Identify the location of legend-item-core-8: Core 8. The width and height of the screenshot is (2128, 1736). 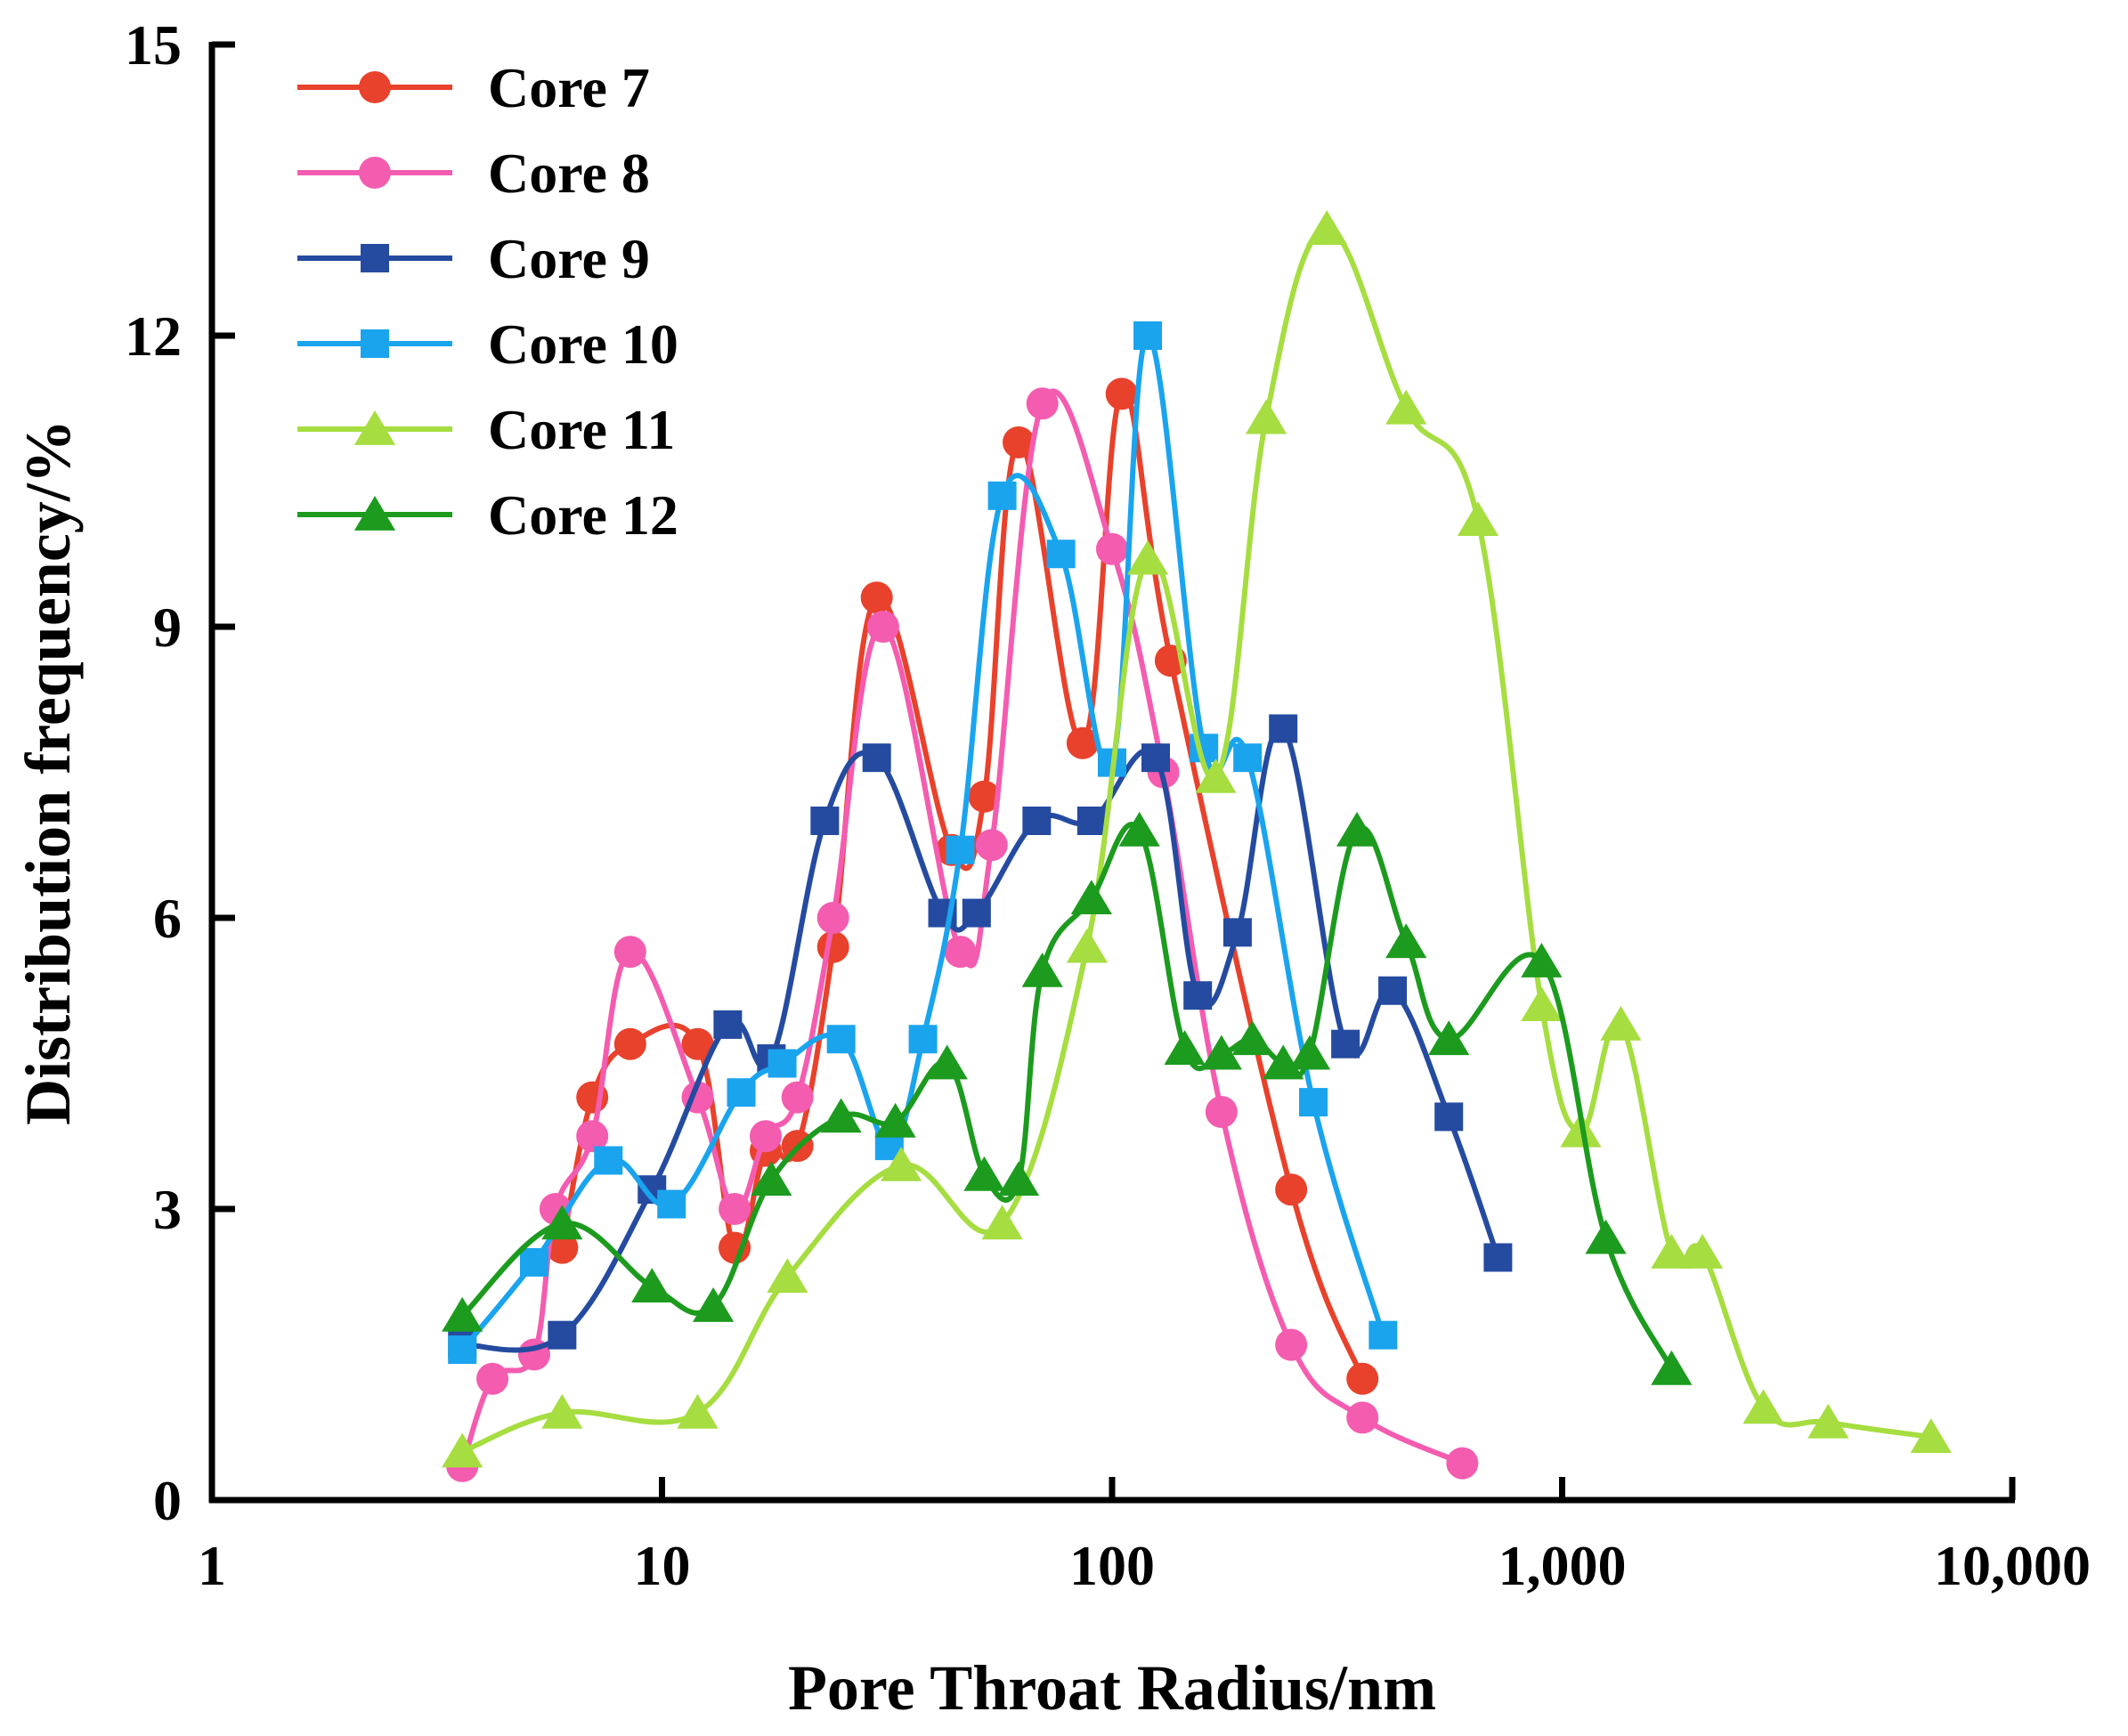
(473, 173).